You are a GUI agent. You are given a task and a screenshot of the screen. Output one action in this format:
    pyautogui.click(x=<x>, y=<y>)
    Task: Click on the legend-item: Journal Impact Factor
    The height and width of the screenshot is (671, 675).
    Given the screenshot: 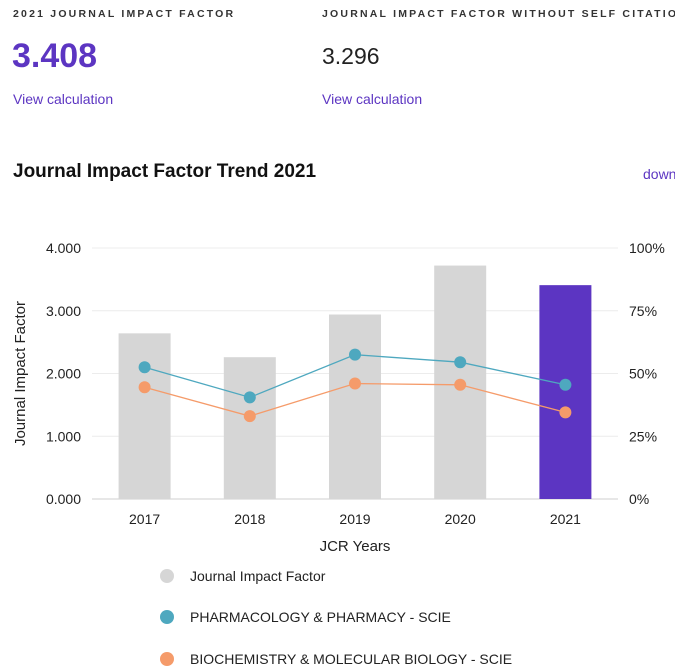 What is the action you would take?
    pyautogui.click(x=410, y=576)
    